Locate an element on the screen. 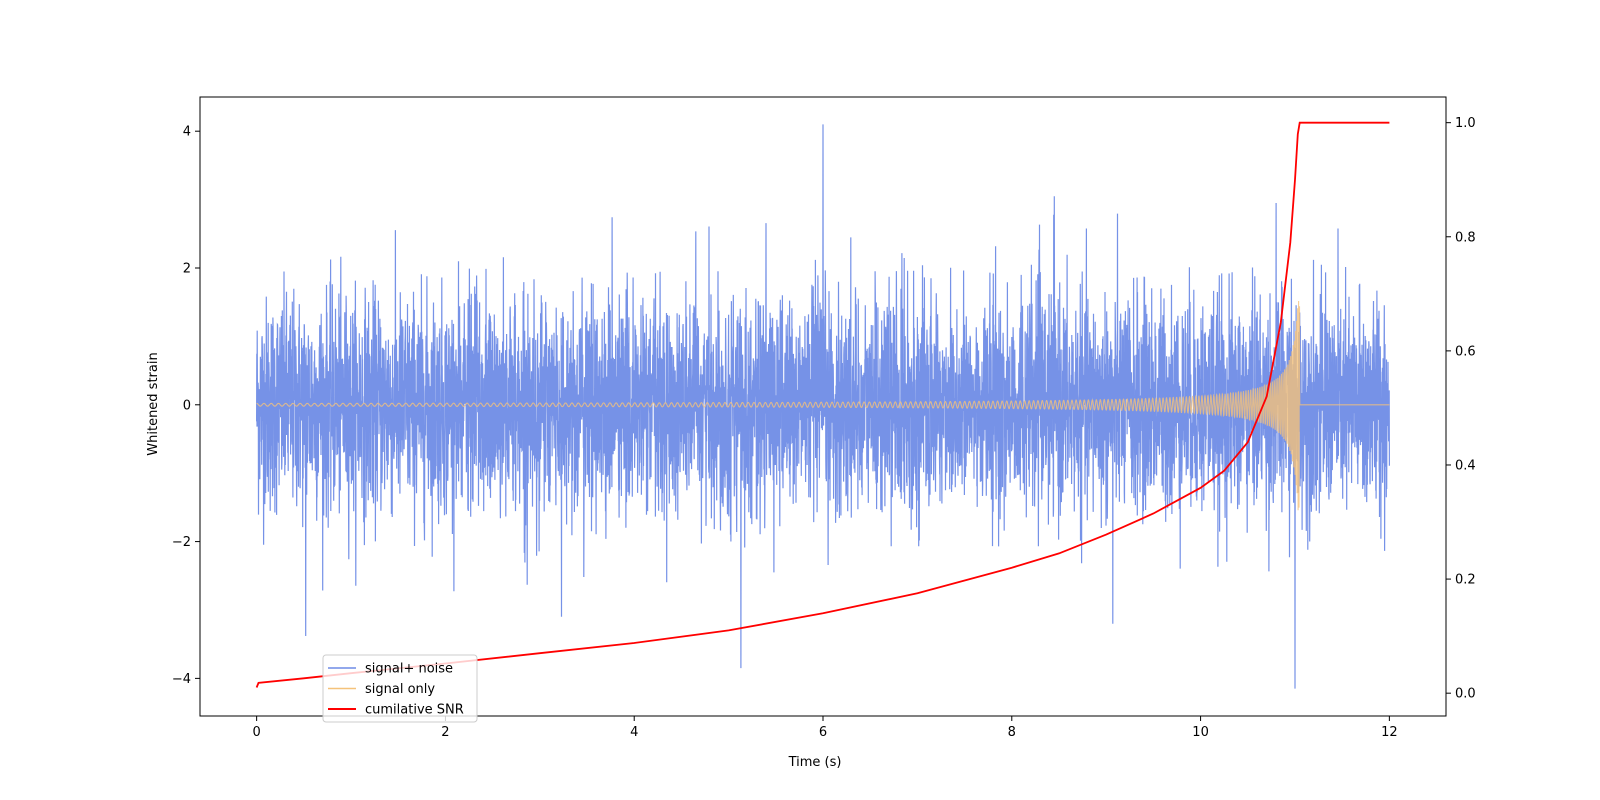 The image size is (1600, 800). y-tick-label-left: −2 is located at coordinates (181, 542).